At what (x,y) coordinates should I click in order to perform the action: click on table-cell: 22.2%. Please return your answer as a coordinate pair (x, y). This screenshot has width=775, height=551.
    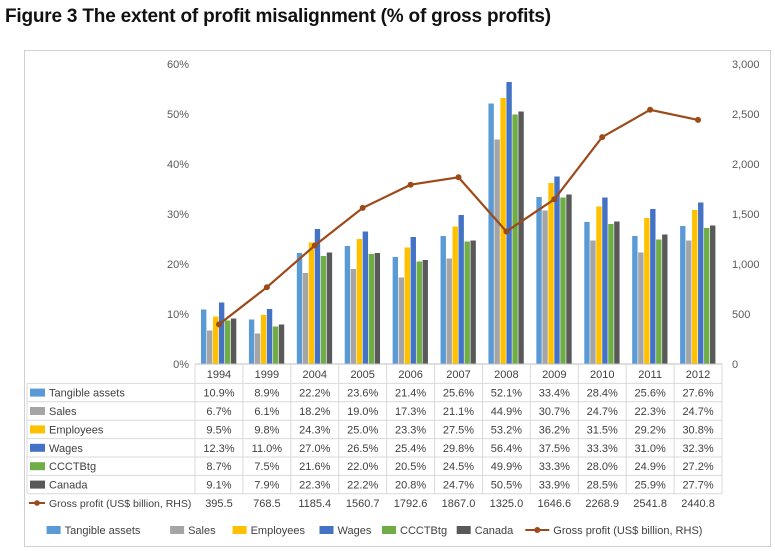
    Looking at the image, I should click on (314, 394).